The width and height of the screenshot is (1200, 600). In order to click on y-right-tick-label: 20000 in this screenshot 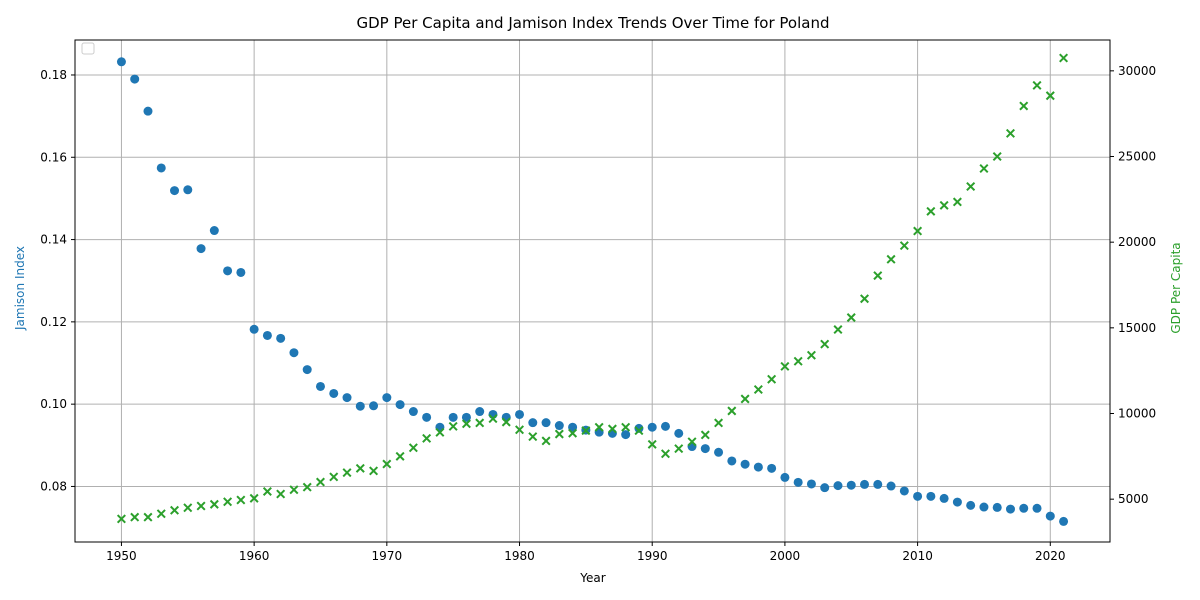, I will do `click(1137, 242)`.